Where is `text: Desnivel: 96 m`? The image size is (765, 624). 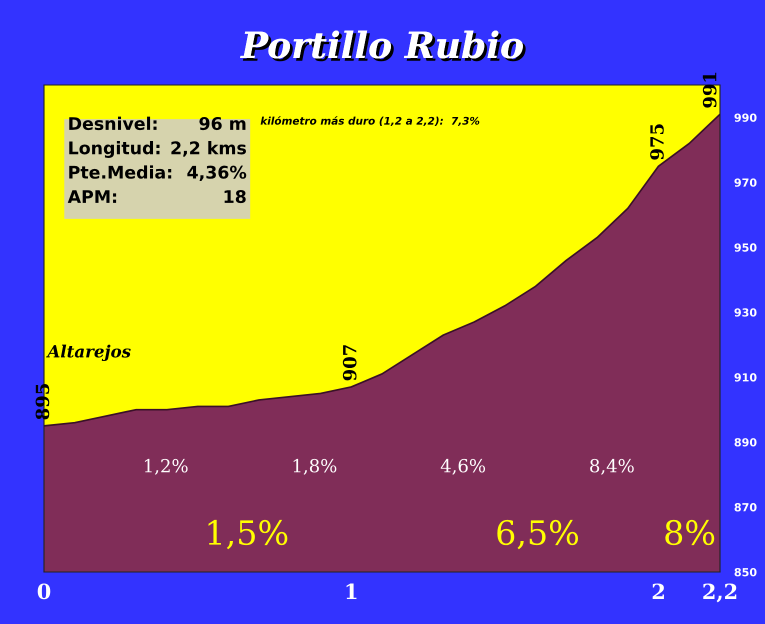
text: Desnivel: 96 m is located at coordinates (157, 123).